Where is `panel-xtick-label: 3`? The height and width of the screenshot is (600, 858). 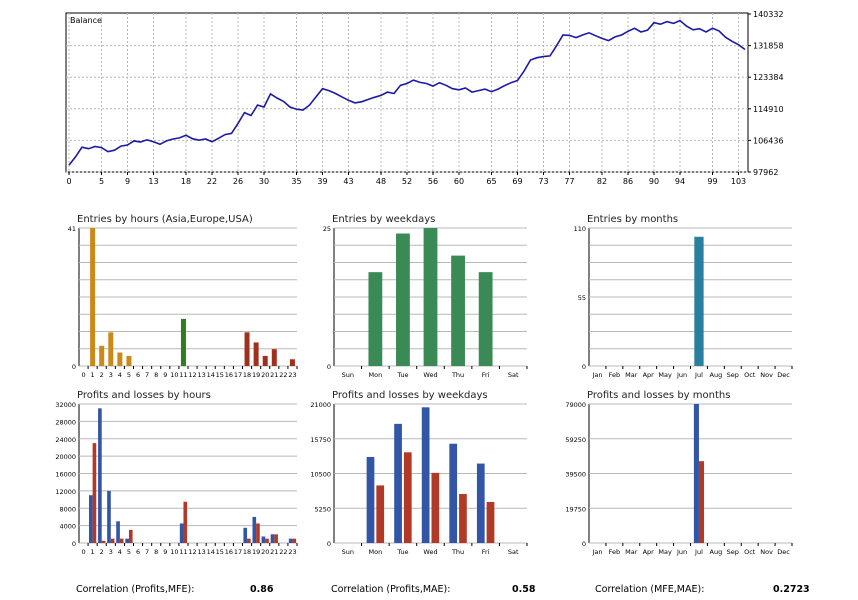
panel-xtick-label: 3 is located at coordinates (111, 375).